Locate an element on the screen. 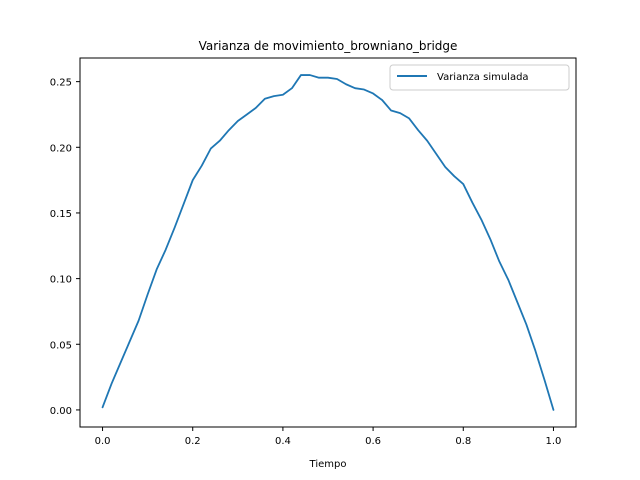 The height and width of the screenshot is (480, 640). y-tick-label: 0.05 is located at coordinates (61, 345).